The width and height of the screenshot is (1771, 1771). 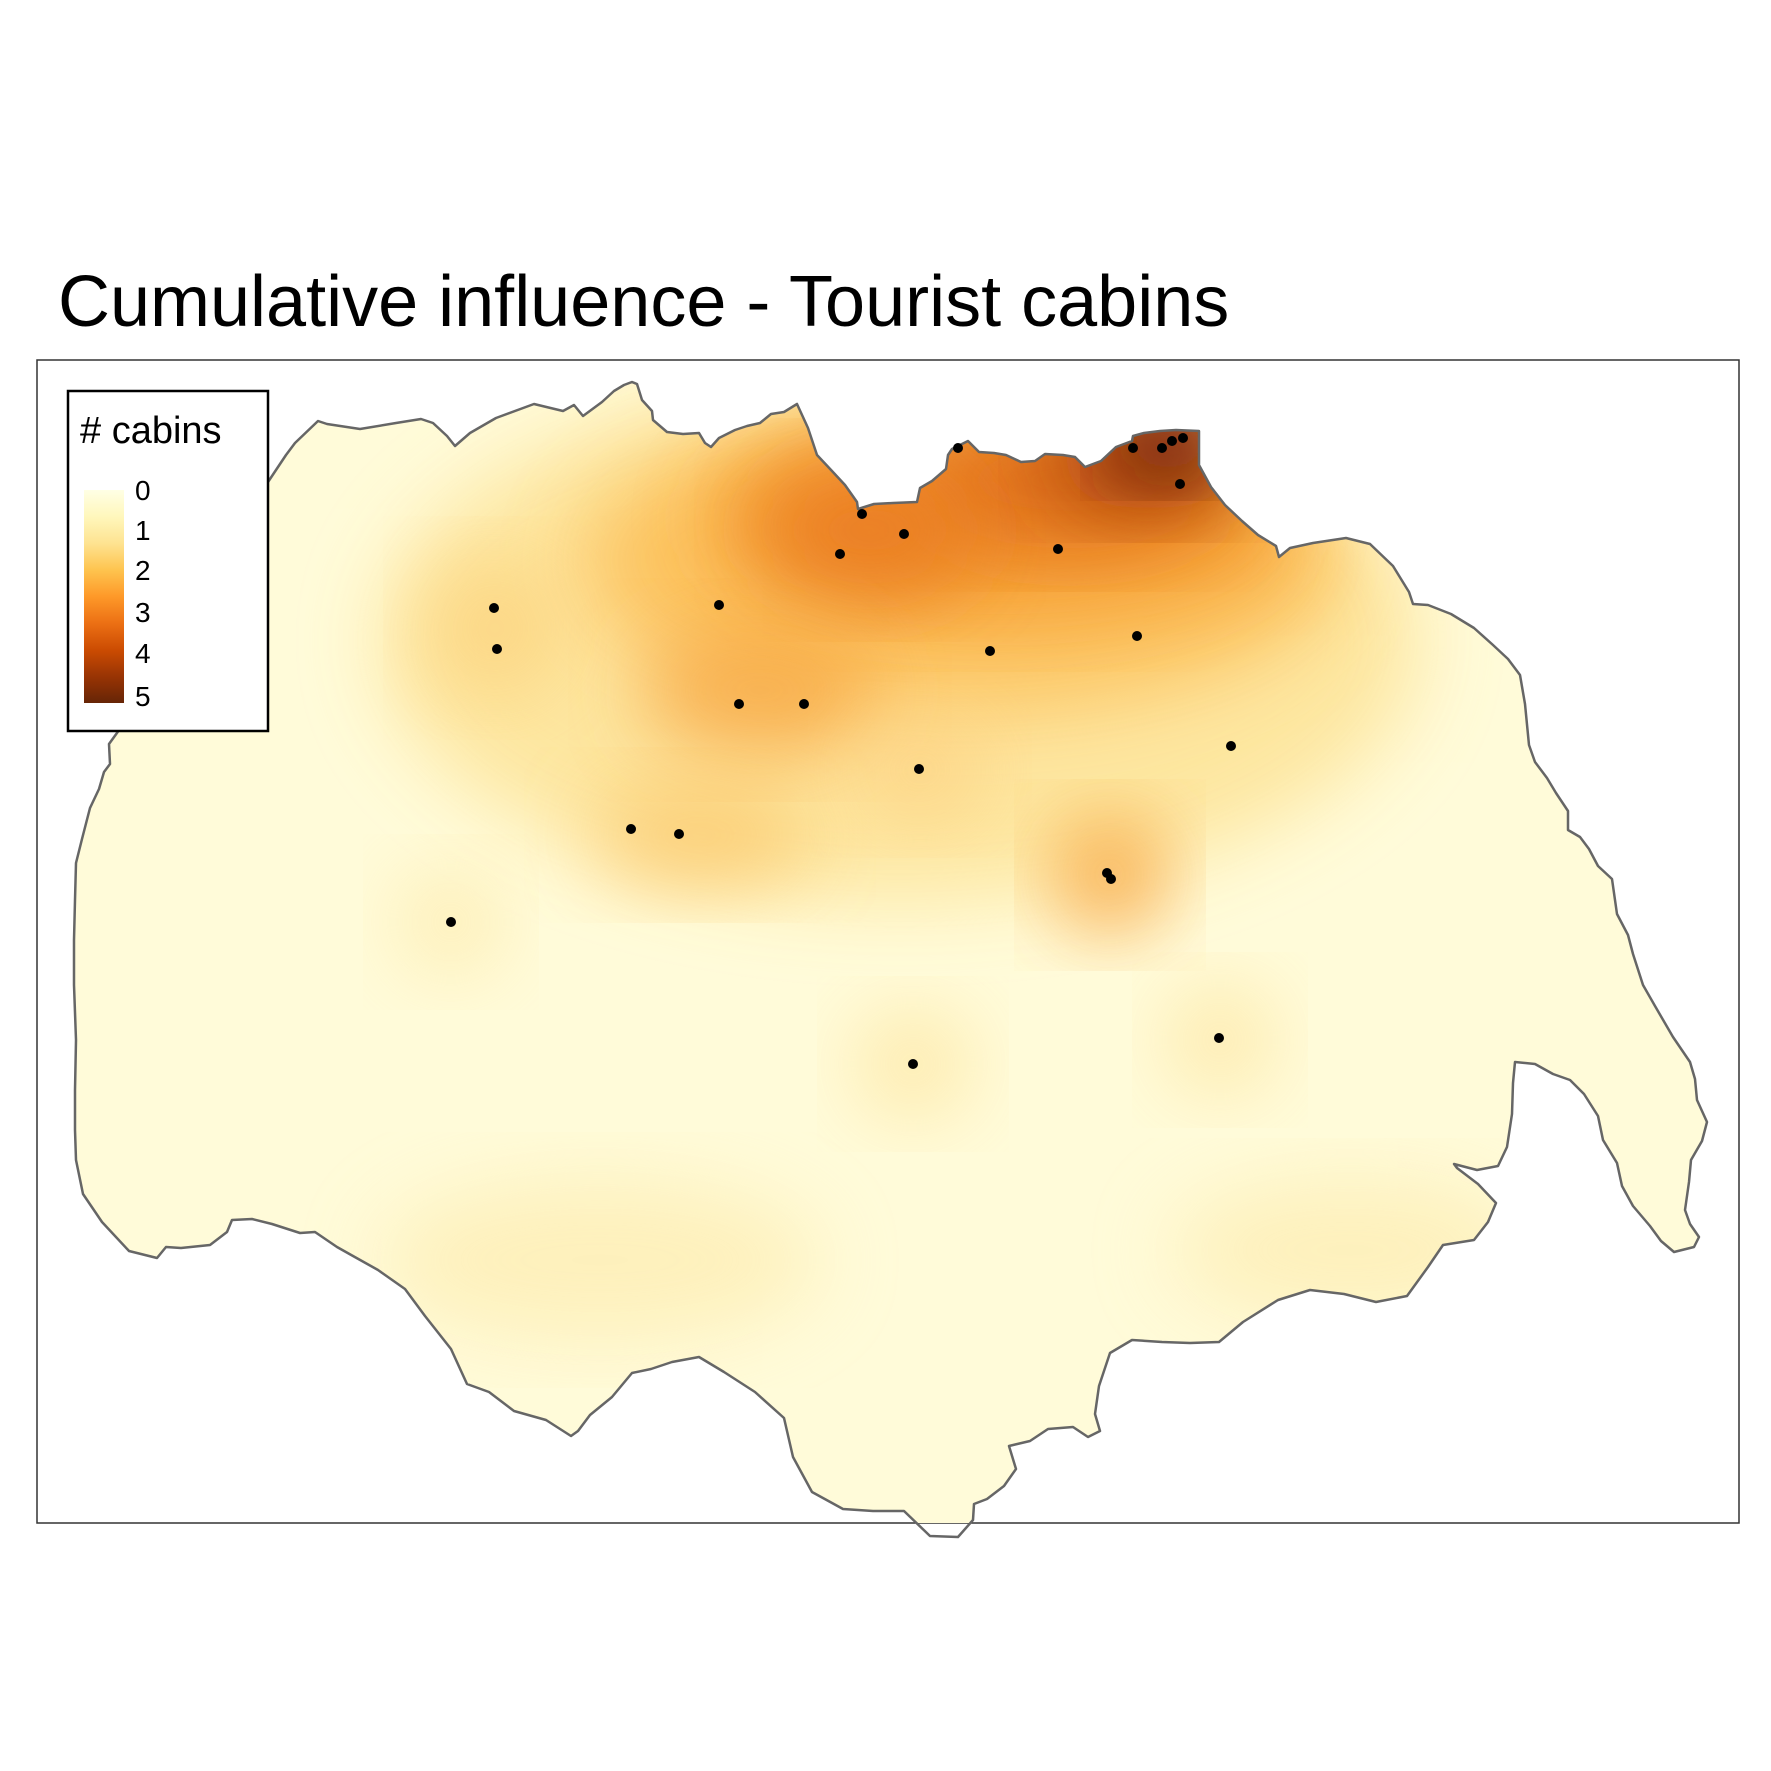 I want to click on map-title: Cumulative influence - Tourist cabins, so click(x=644, y=302).